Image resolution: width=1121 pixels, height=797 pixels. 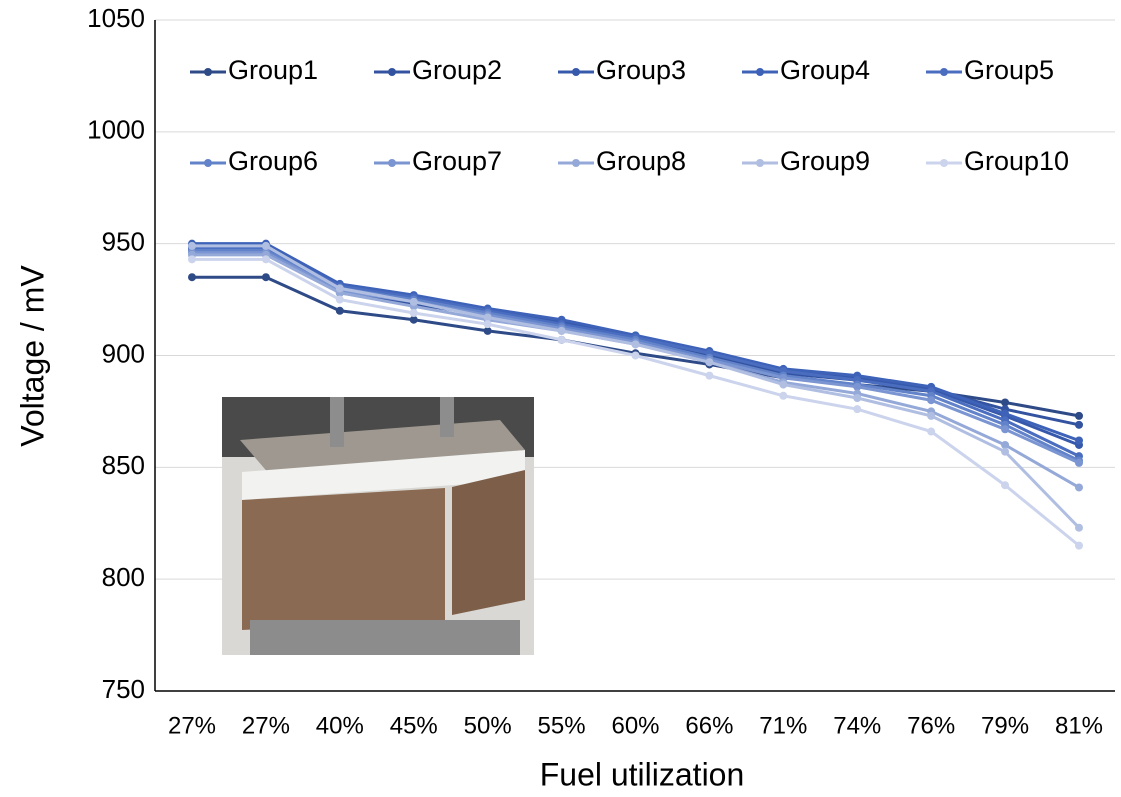 I want to click on y-tick-label: 1050, so click(x=116, y=18).